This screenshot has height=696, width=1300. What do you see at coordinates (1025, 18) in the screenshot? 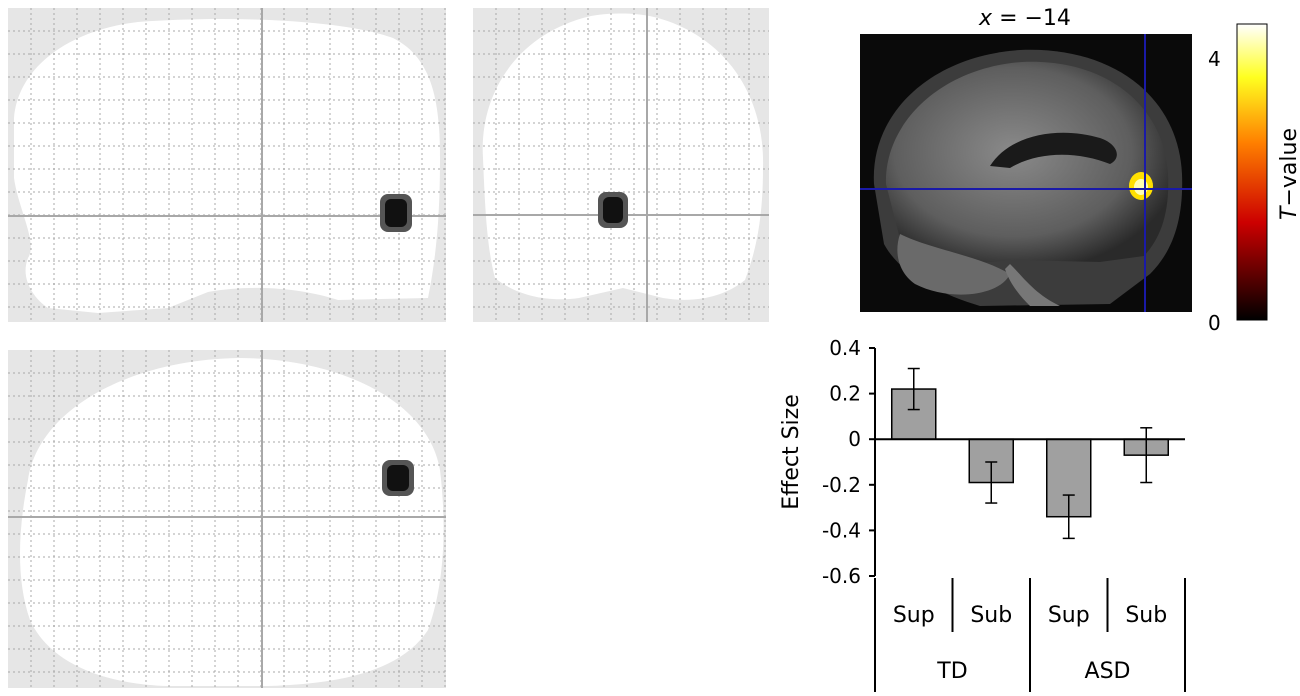
I see `slice-coordinate-label: x = −14` at bounding box center [1025, 18].